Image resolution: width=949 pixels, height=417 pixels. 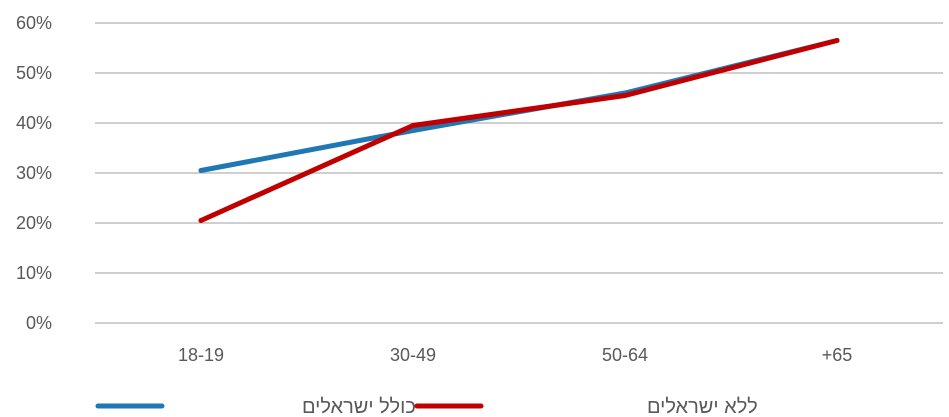 What do you see at coordinates (515, 355) in the screenshot?
I see `x-axis: 18-19 30-49 50-64 +65` at bounding box center [515, 355].